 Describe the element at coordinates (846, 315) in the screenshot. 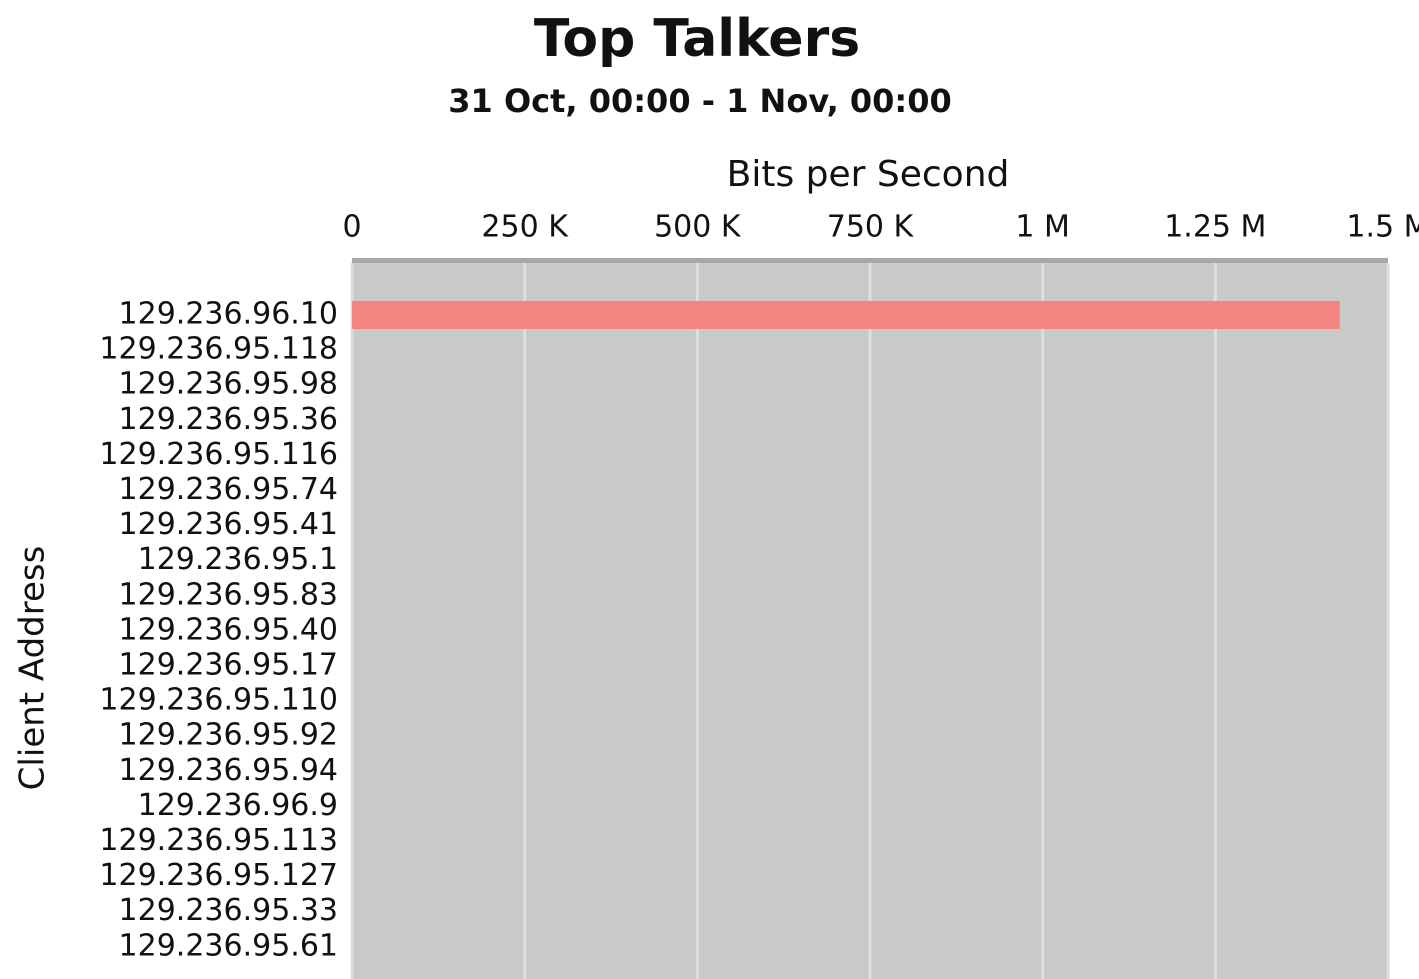

I see `bar` at that location.